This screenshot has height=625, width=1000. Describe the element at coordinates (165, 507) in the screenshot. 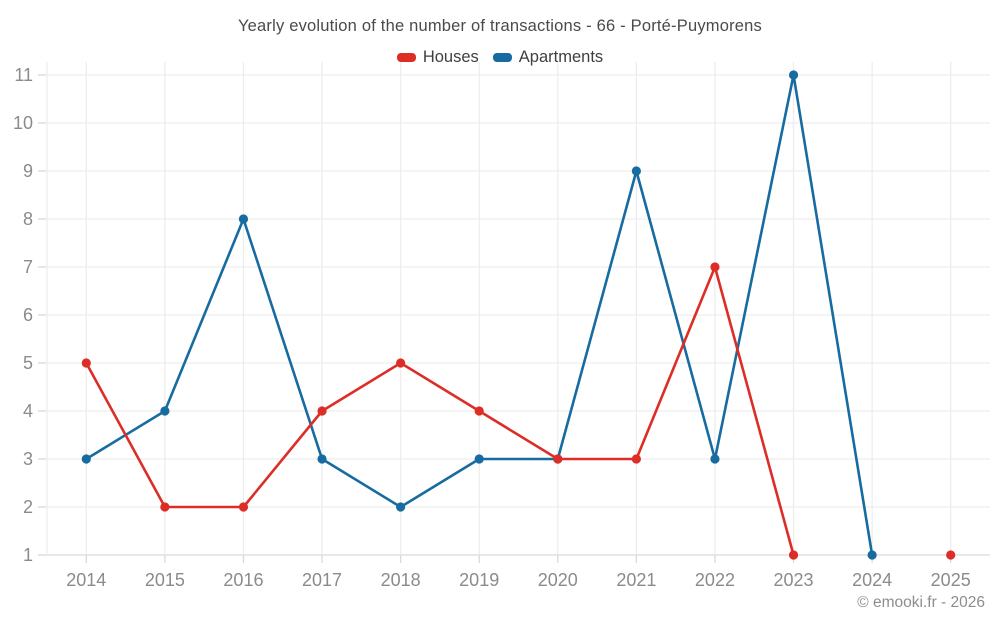

I see `data-point-houses-2015` at that location.